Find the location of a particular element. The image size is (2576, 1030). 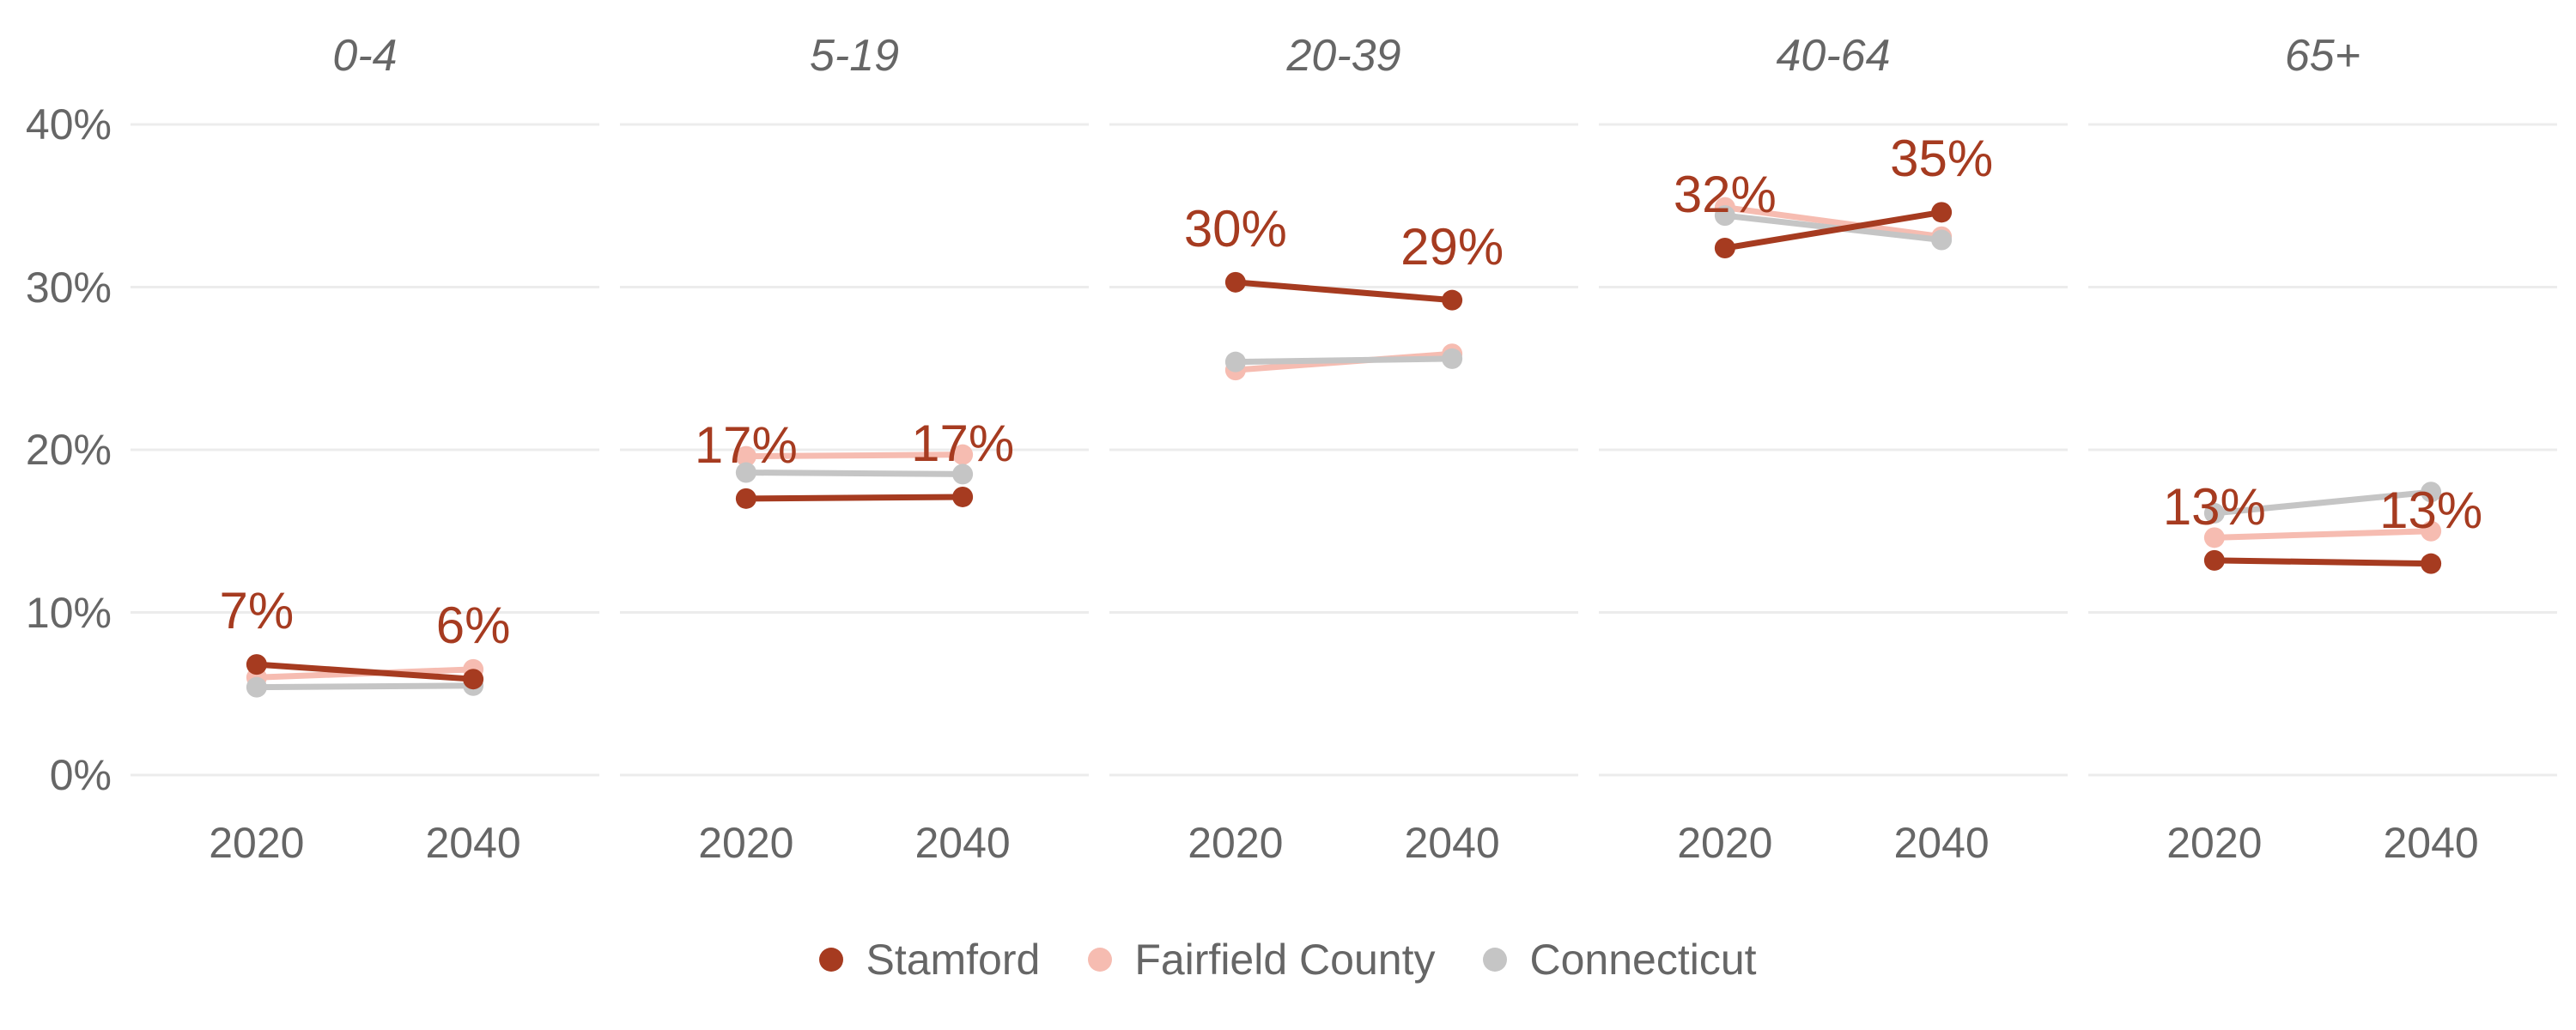

data-point-label: 30% is located at coordinates (1235, 228).